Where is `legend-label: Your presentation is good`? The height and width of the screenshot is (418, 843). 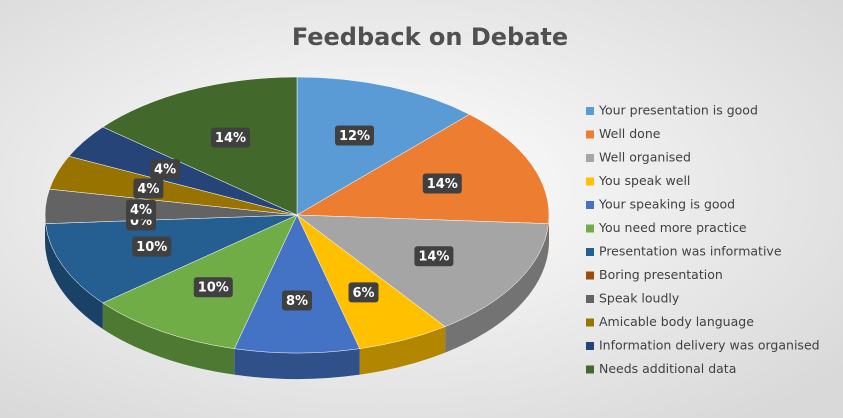
legend-label: Your presentation is good is located at coordinates (678, 110).